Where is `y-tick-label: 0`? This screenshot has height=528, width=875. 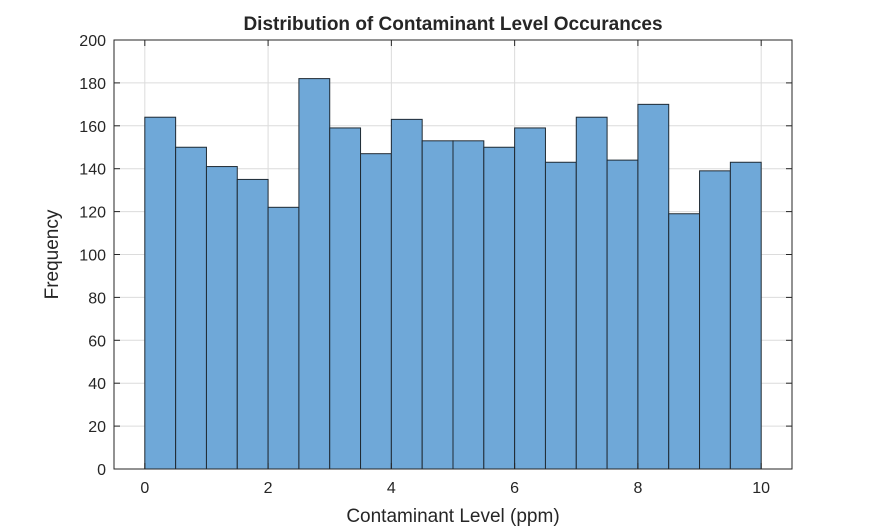 y-tick-label: 0 is located at coordinates (101, 470).